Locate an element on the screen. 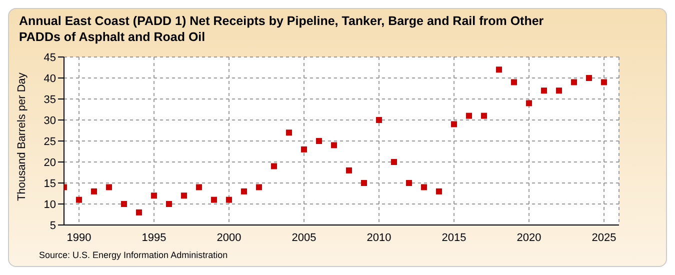 Image resolution: width=675 pixels, height=275 pixels. y-tick-label: 35 is located at coordinates (50, 100).